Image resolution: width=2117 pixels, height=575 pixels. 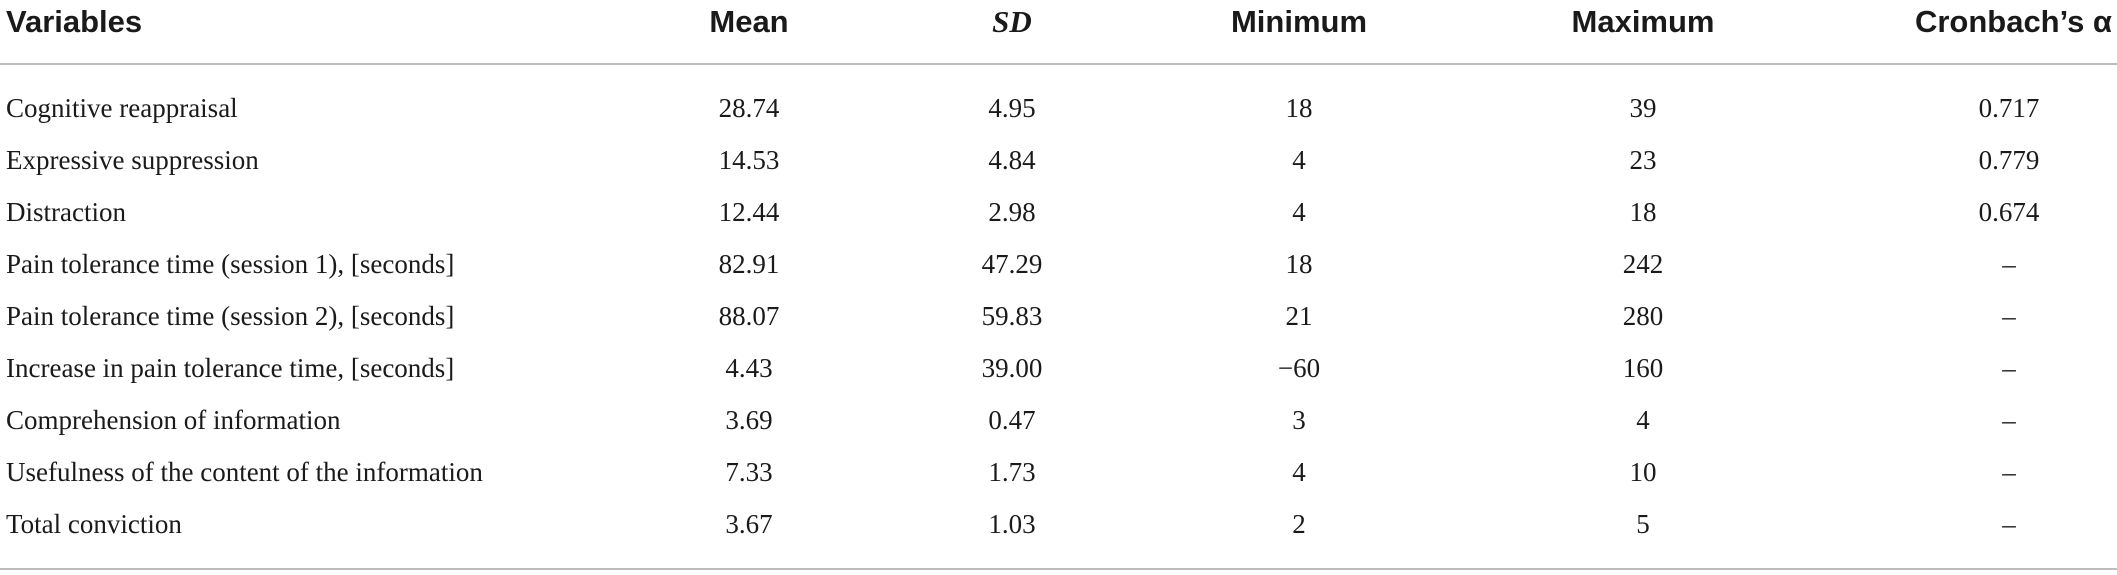 I want to click on cell-maximum: 18, so click(x=1643, y=212).